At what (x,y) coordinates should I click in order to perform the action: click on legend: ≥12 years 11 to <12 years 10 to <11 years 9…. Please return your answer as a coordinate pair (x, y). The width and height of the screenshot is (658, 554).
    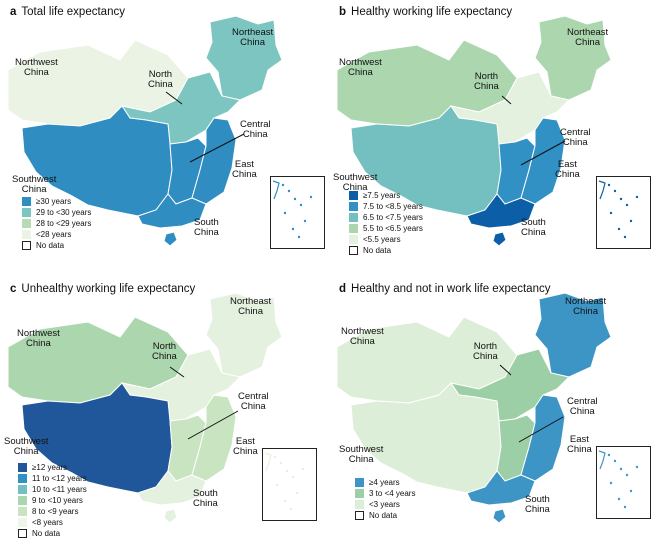
    Looking at the image, I should click on (52, 500).